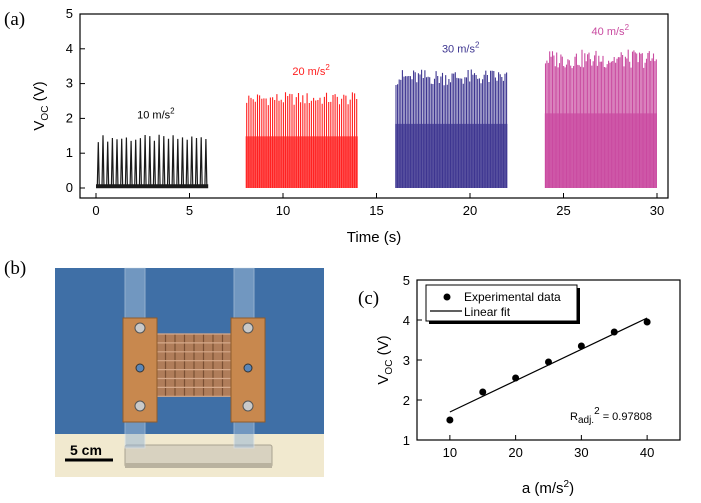 The height and width of the screenshot is (503, 701). I want to click on r-squared-annotation: Radj.2 = 0.97808, so click(611, 416).